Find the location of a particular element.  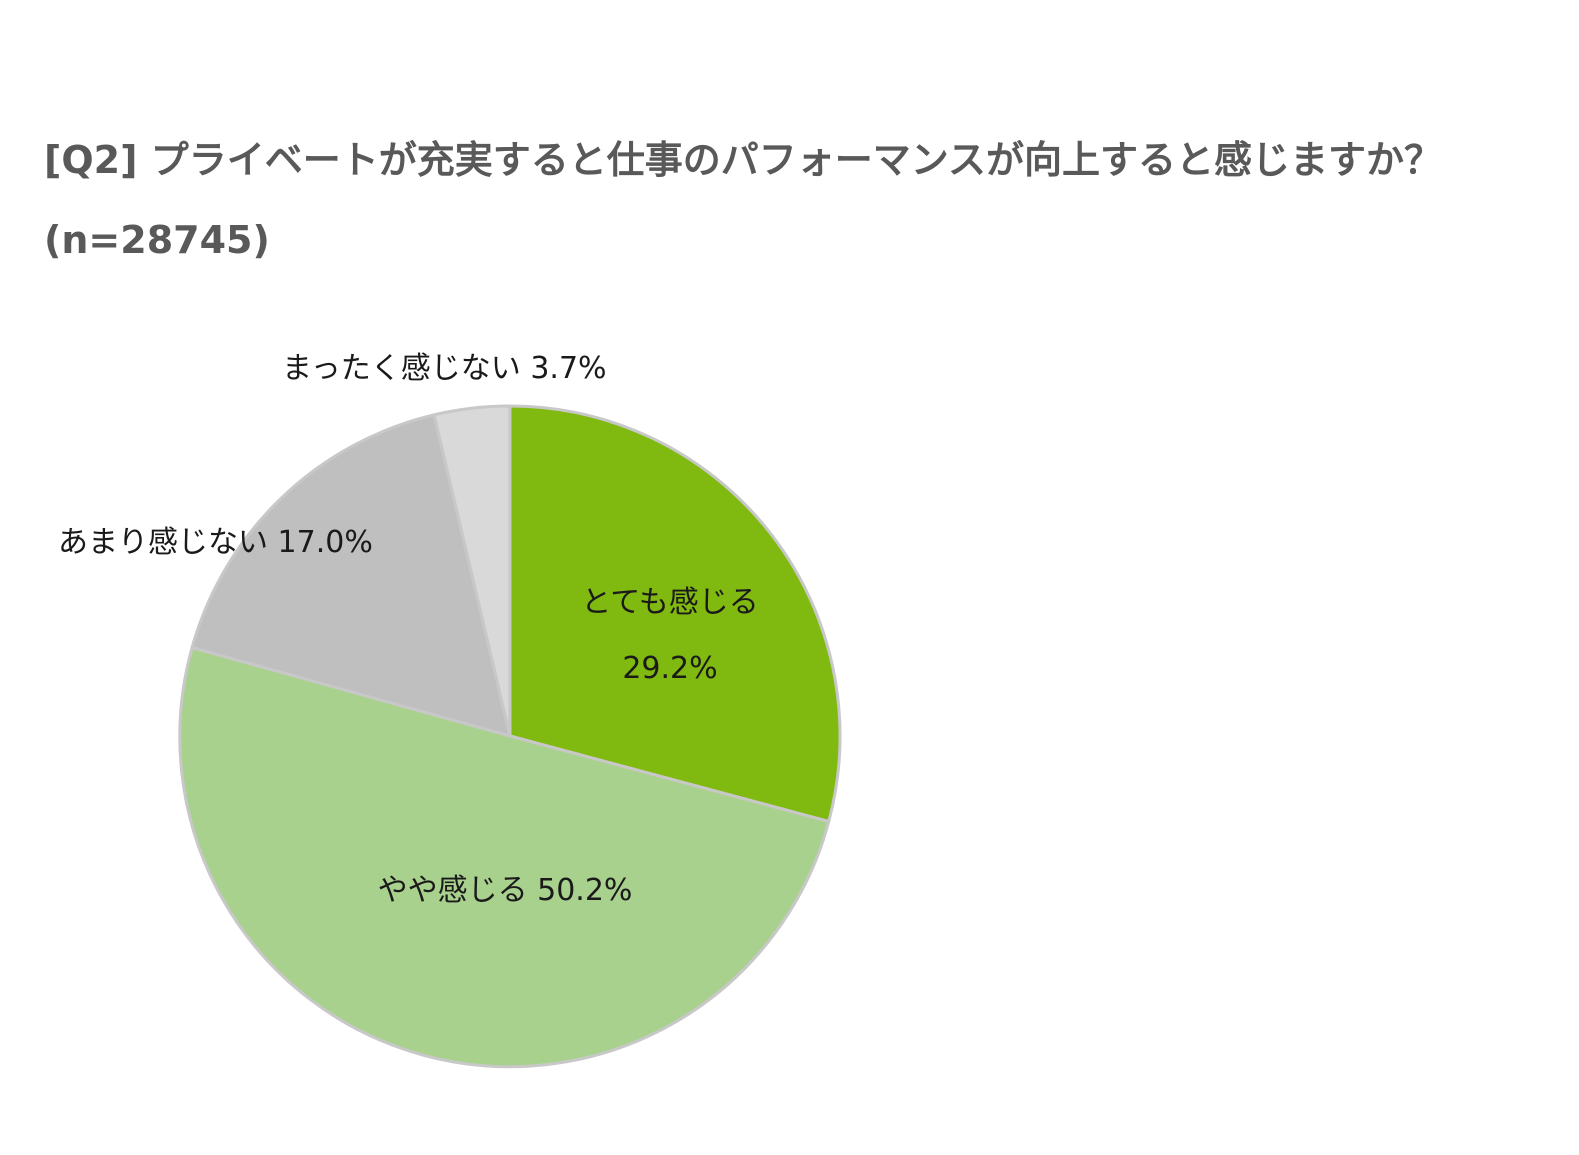

pie-label-2: やや感じる 50.2% is located at coordinates (505, 890).